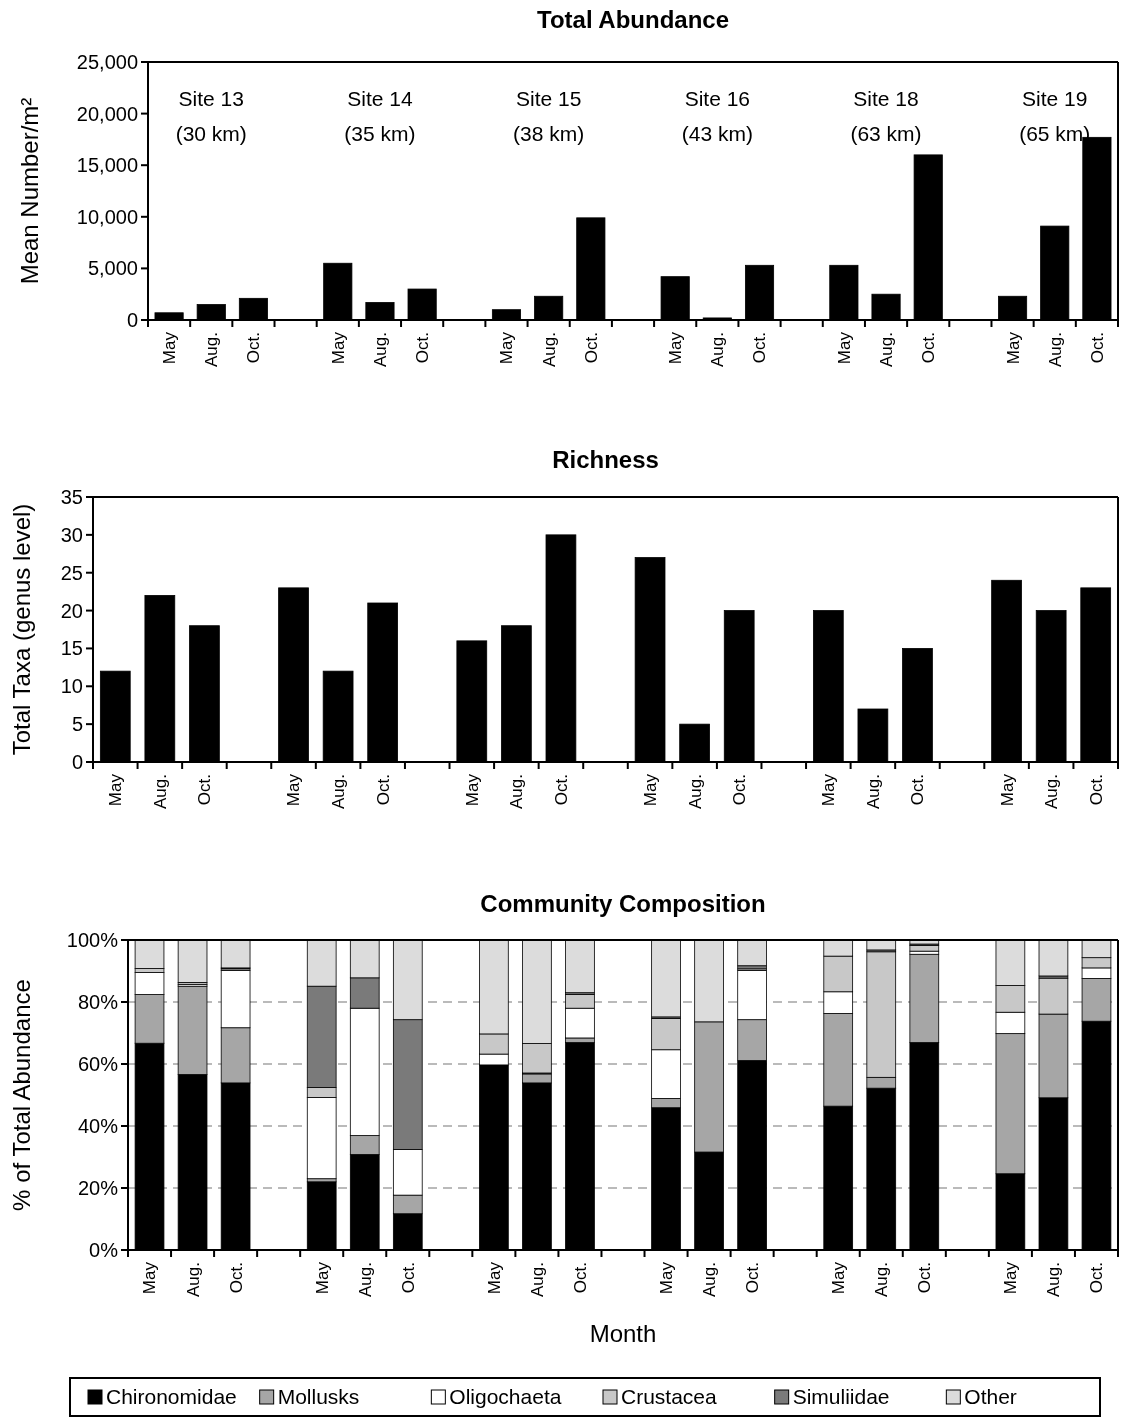 The width and height of the screenshot is (1122, 1422). Describe the element at coordinates (71, 648) in the screenshot. I see `y-tick-label: 15` at that location.